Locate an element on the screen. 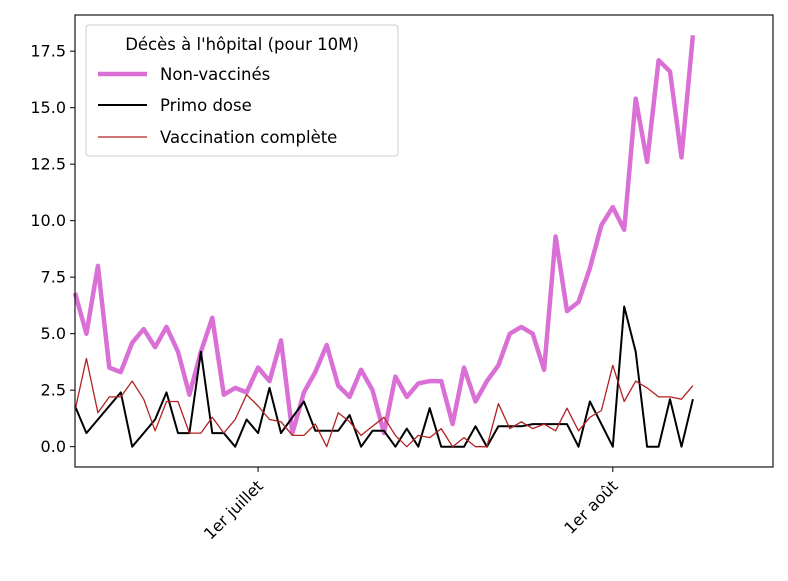  y-tick-label: 0.0 is located at coordinates (53, 446).